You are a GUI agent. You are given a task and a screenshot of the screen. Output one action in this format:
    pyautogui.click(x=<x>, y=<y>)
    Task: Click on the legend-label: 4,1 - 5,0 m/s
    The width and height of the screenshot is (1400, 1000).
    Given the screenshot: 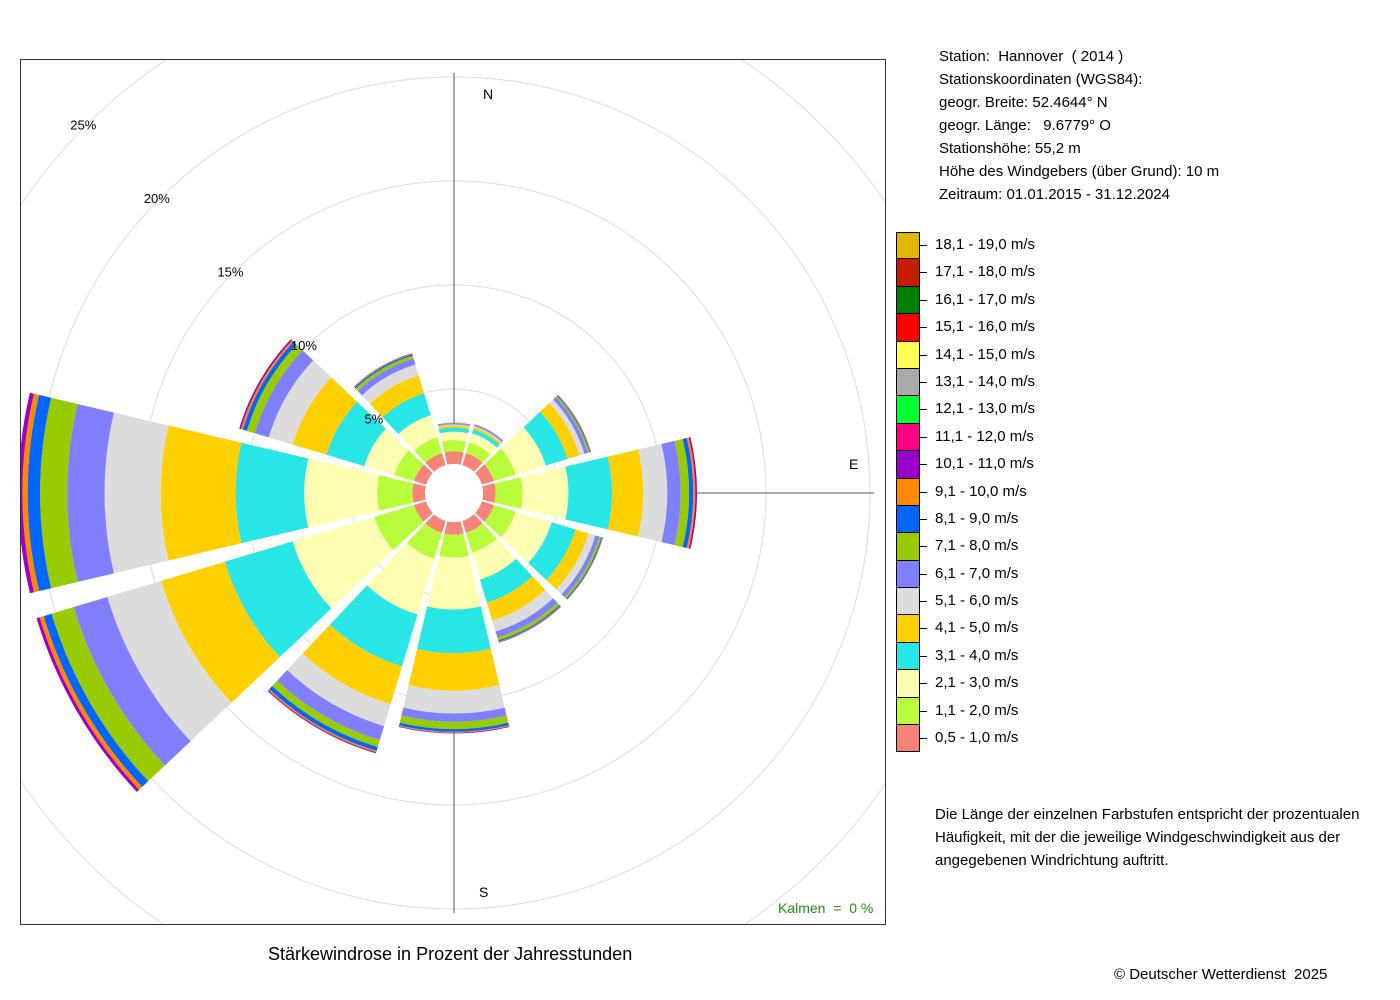 What is the action you would take?
    pyautogui.click(x=977, y=628)
    